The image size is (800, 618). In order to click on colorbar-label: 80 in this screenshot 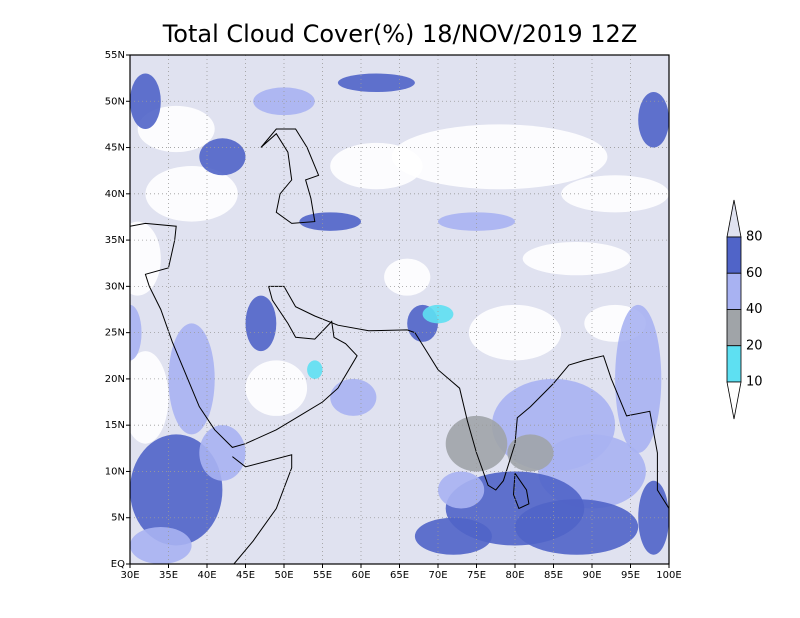, I will do `click(754, 237)`.